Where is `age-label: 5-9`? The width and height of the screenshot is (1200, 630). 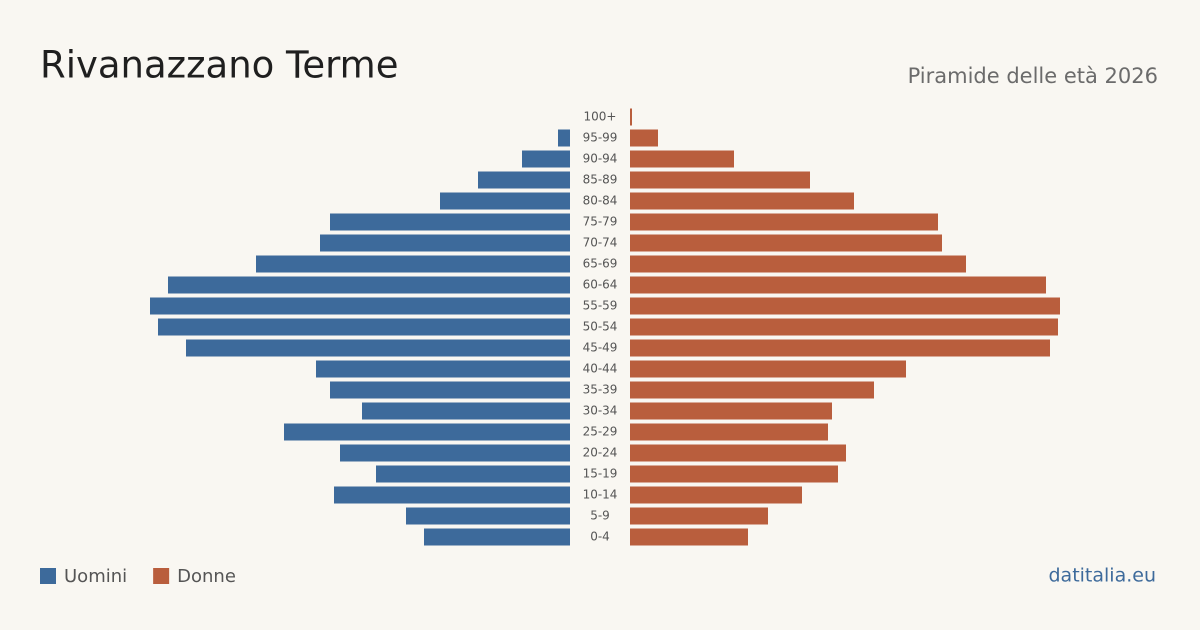
age-label: 5-9 is located at coordinates (600, 516).